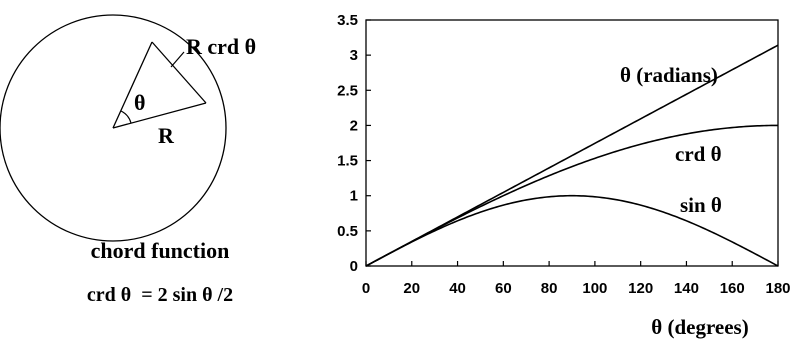 The width and height of the screenshot is (800, 344). Describe the element at coordinates (126, 117) in the screenshot. I see `angle-arc` at that location.